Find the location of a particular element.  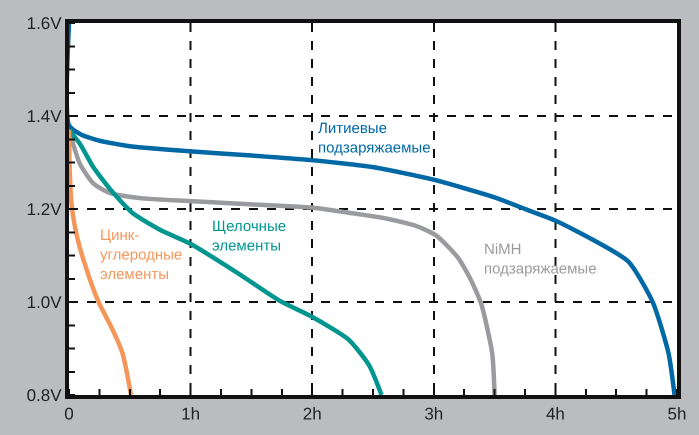

x-tick-label: 4h is located at coordinates (555, 414).